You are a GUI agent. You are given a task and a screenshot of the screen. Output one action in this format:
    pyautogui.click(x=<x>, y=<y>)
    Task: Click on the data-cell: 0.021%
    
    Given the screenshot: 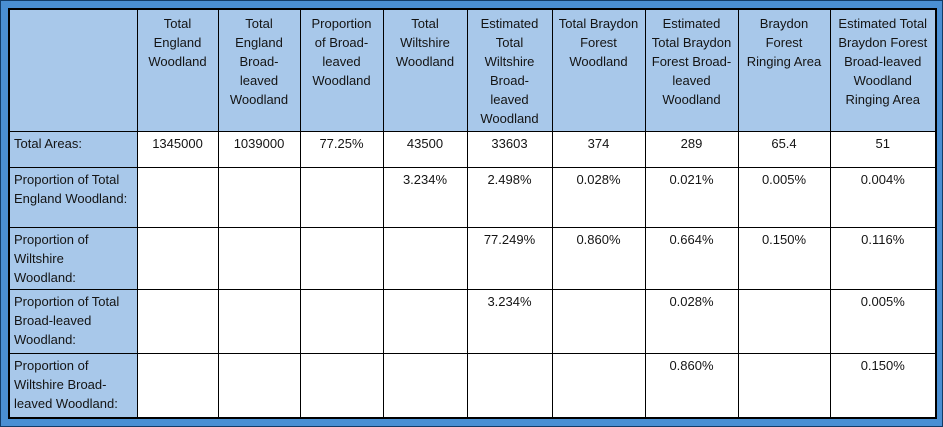 What is the action you would take?
    pyautogui.click(x=691, y=197)
    